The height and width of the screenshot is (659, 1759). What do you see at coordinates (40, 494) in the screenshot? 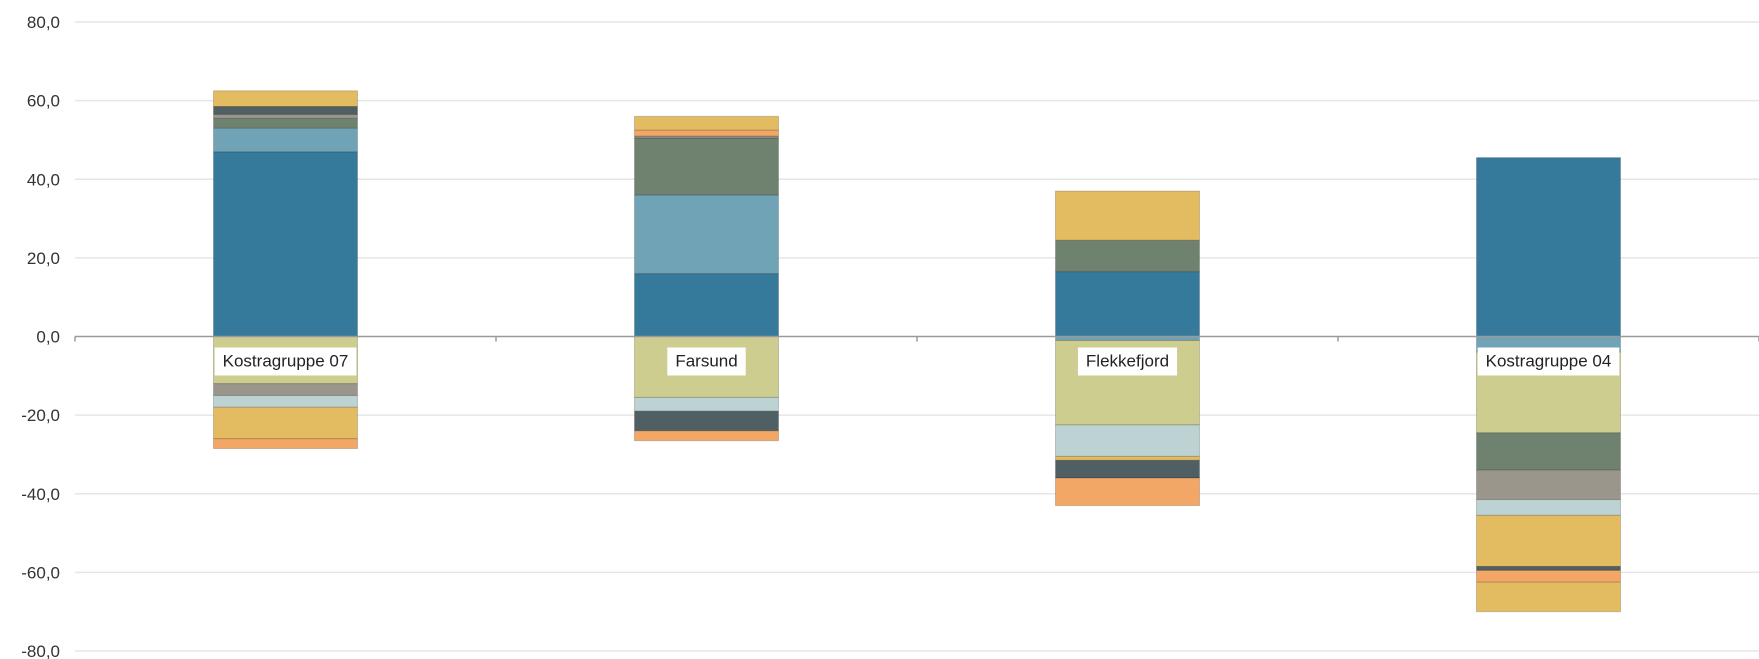
I see `y-tick-label: -40,0` at bounding box center [40, 494].